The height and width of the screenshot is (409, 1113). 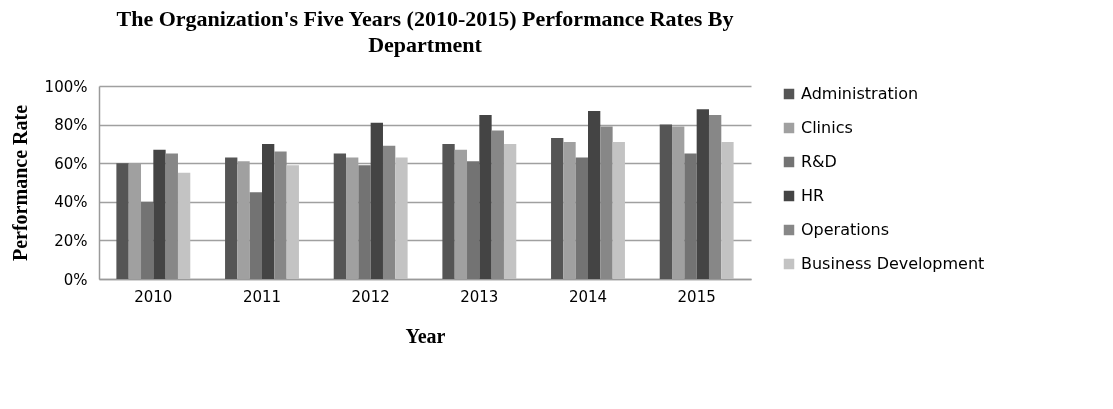 I want to click on x-tick-label: 2015, so click(x=696, y=296).